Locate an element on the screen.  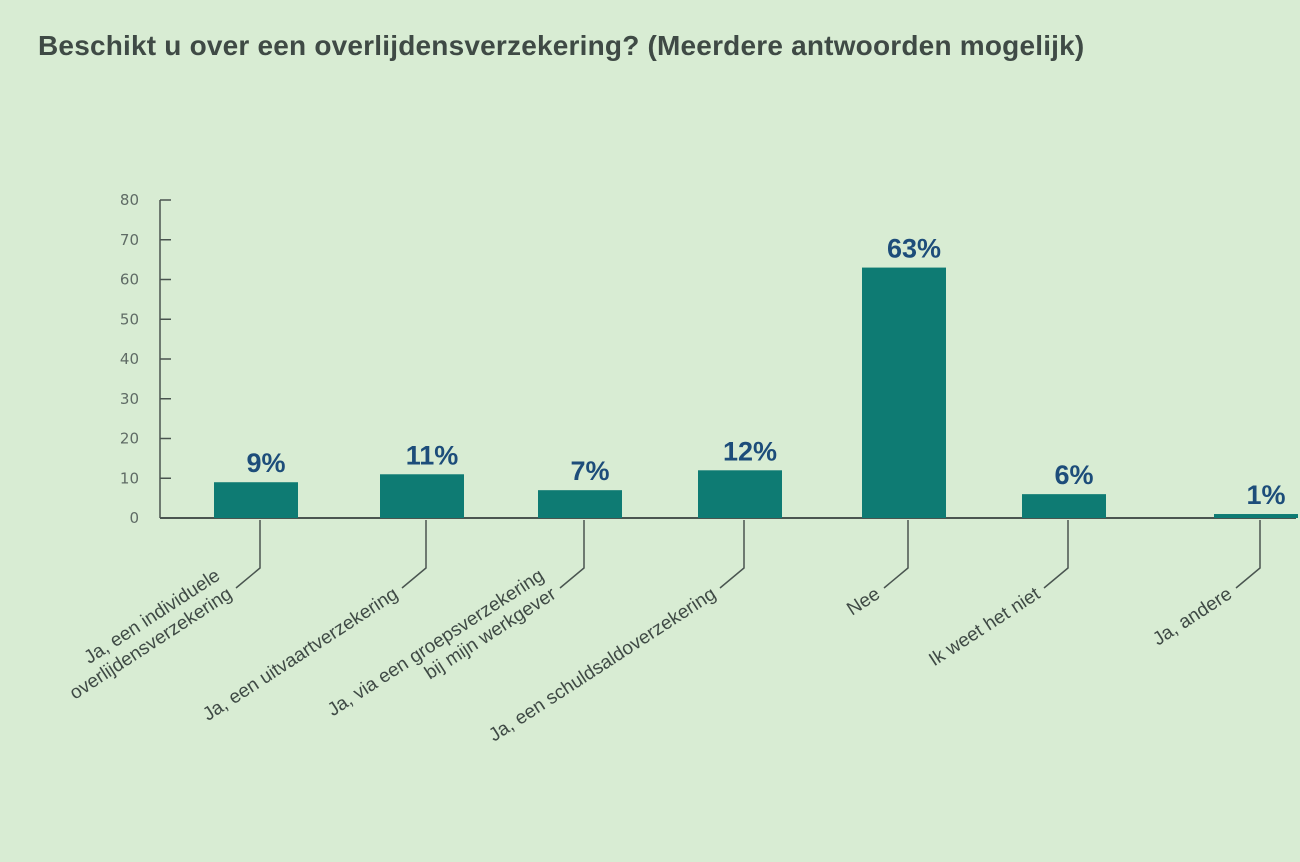
category-label: Nee is located at coordinates (863, 602).